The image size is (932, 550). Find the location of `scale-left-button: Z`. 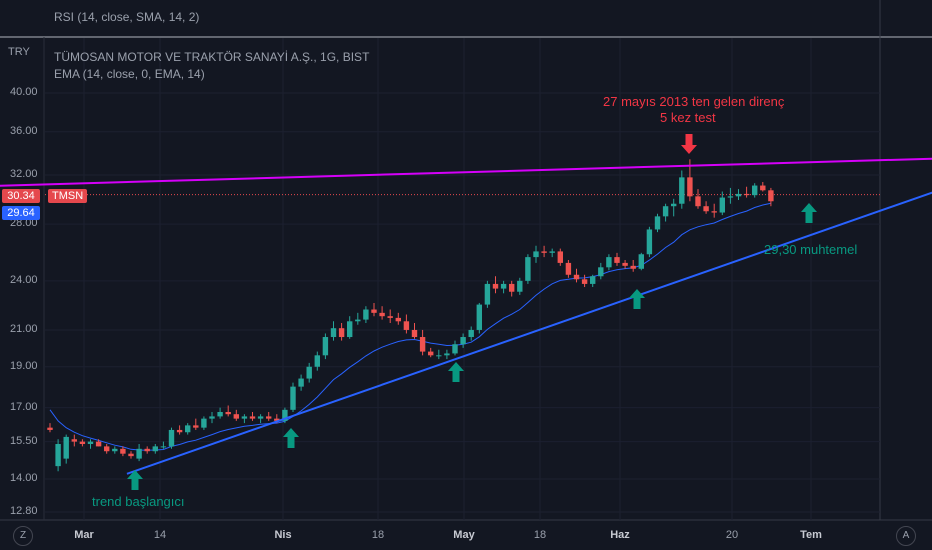

scale-left-button: Z is located at coordinates (23, 536).